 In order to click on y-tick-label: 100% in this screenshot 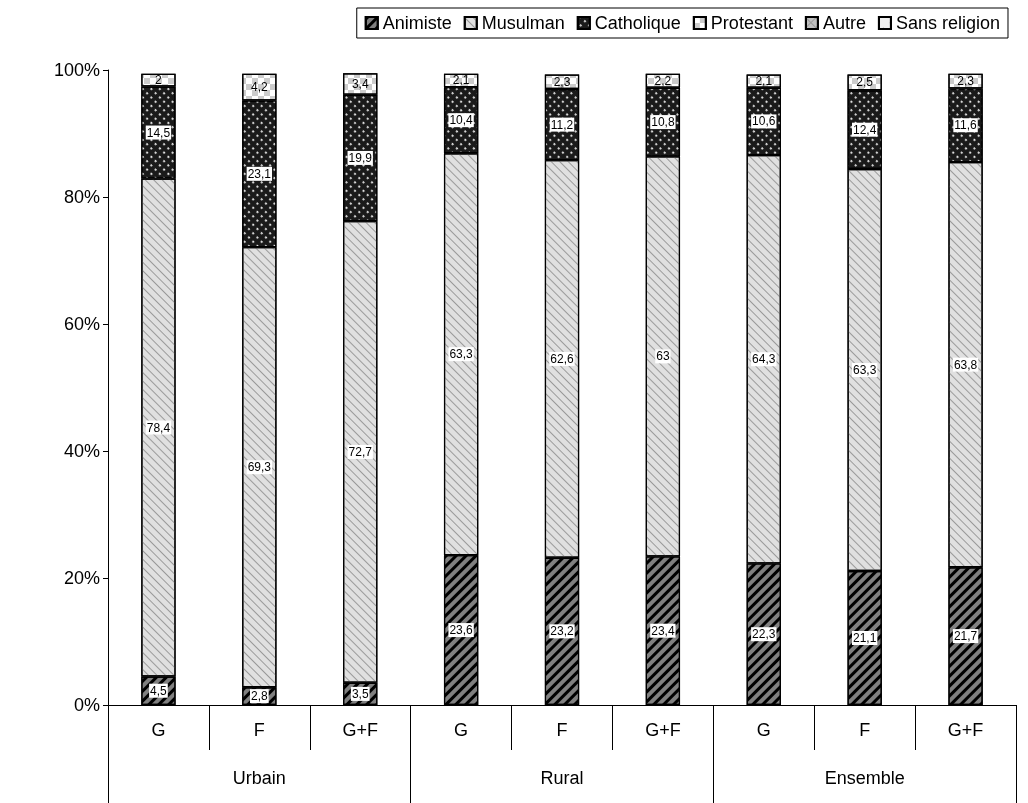, I will do `click(76, 70)`.